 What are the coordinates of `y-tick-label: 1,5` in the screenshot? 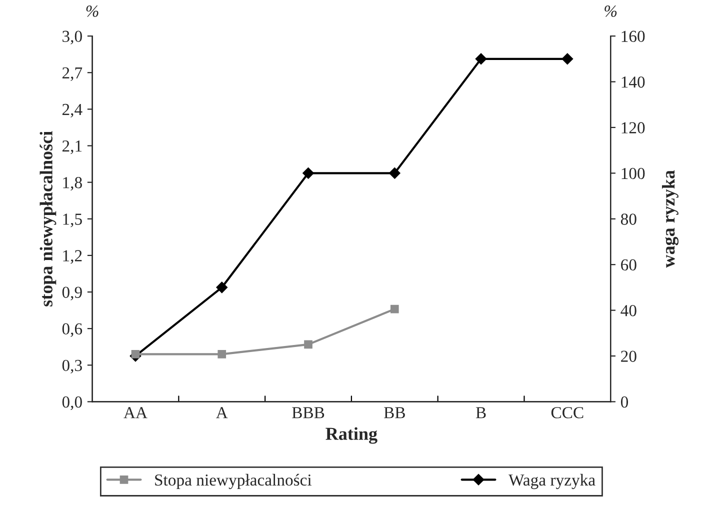 It's located at (72, 221).